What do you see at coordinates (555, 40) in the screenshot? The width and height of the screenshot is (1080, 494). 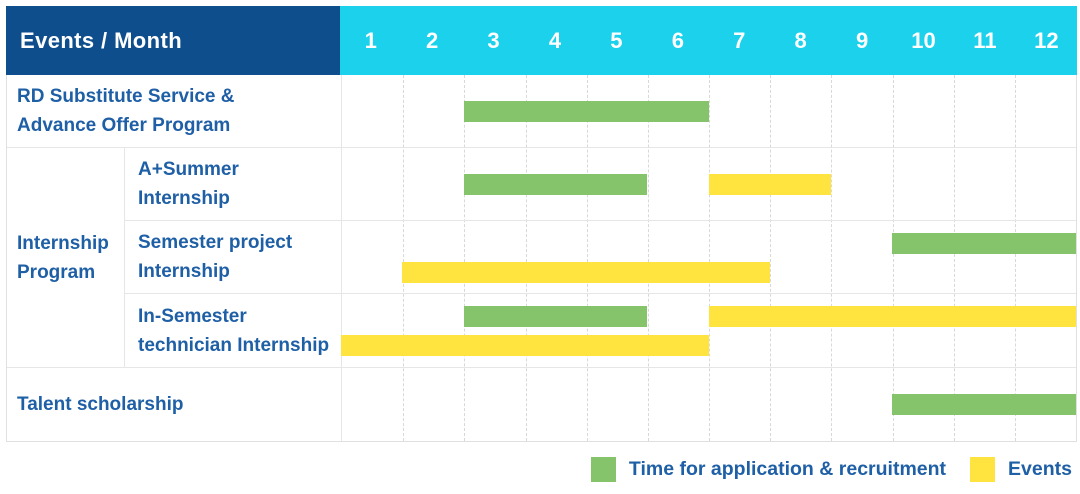 I see `month-header-4: 4` at bounding box center [555, 40].